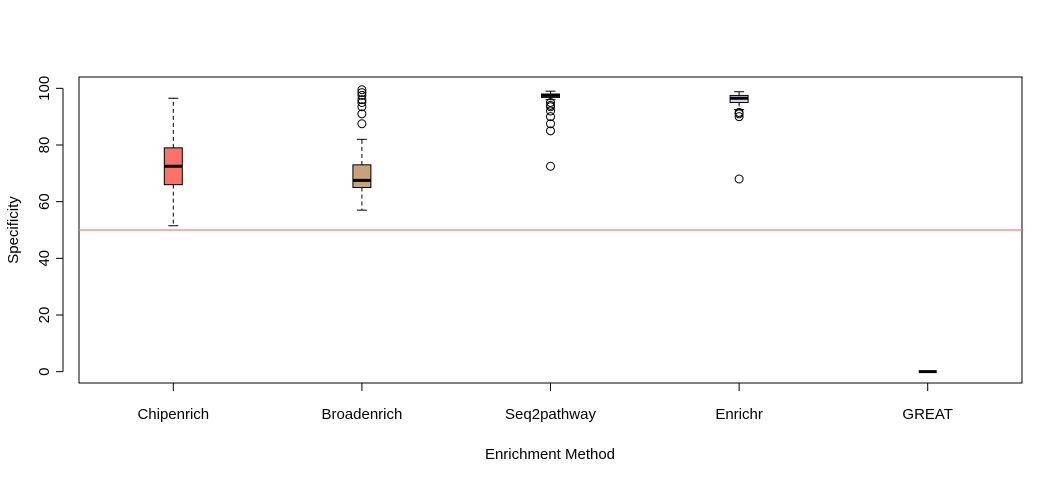 Image resolution: width=1063 pixels, height=483 pixels. I want to click on y-tick-label: 0, so click(44, 371).